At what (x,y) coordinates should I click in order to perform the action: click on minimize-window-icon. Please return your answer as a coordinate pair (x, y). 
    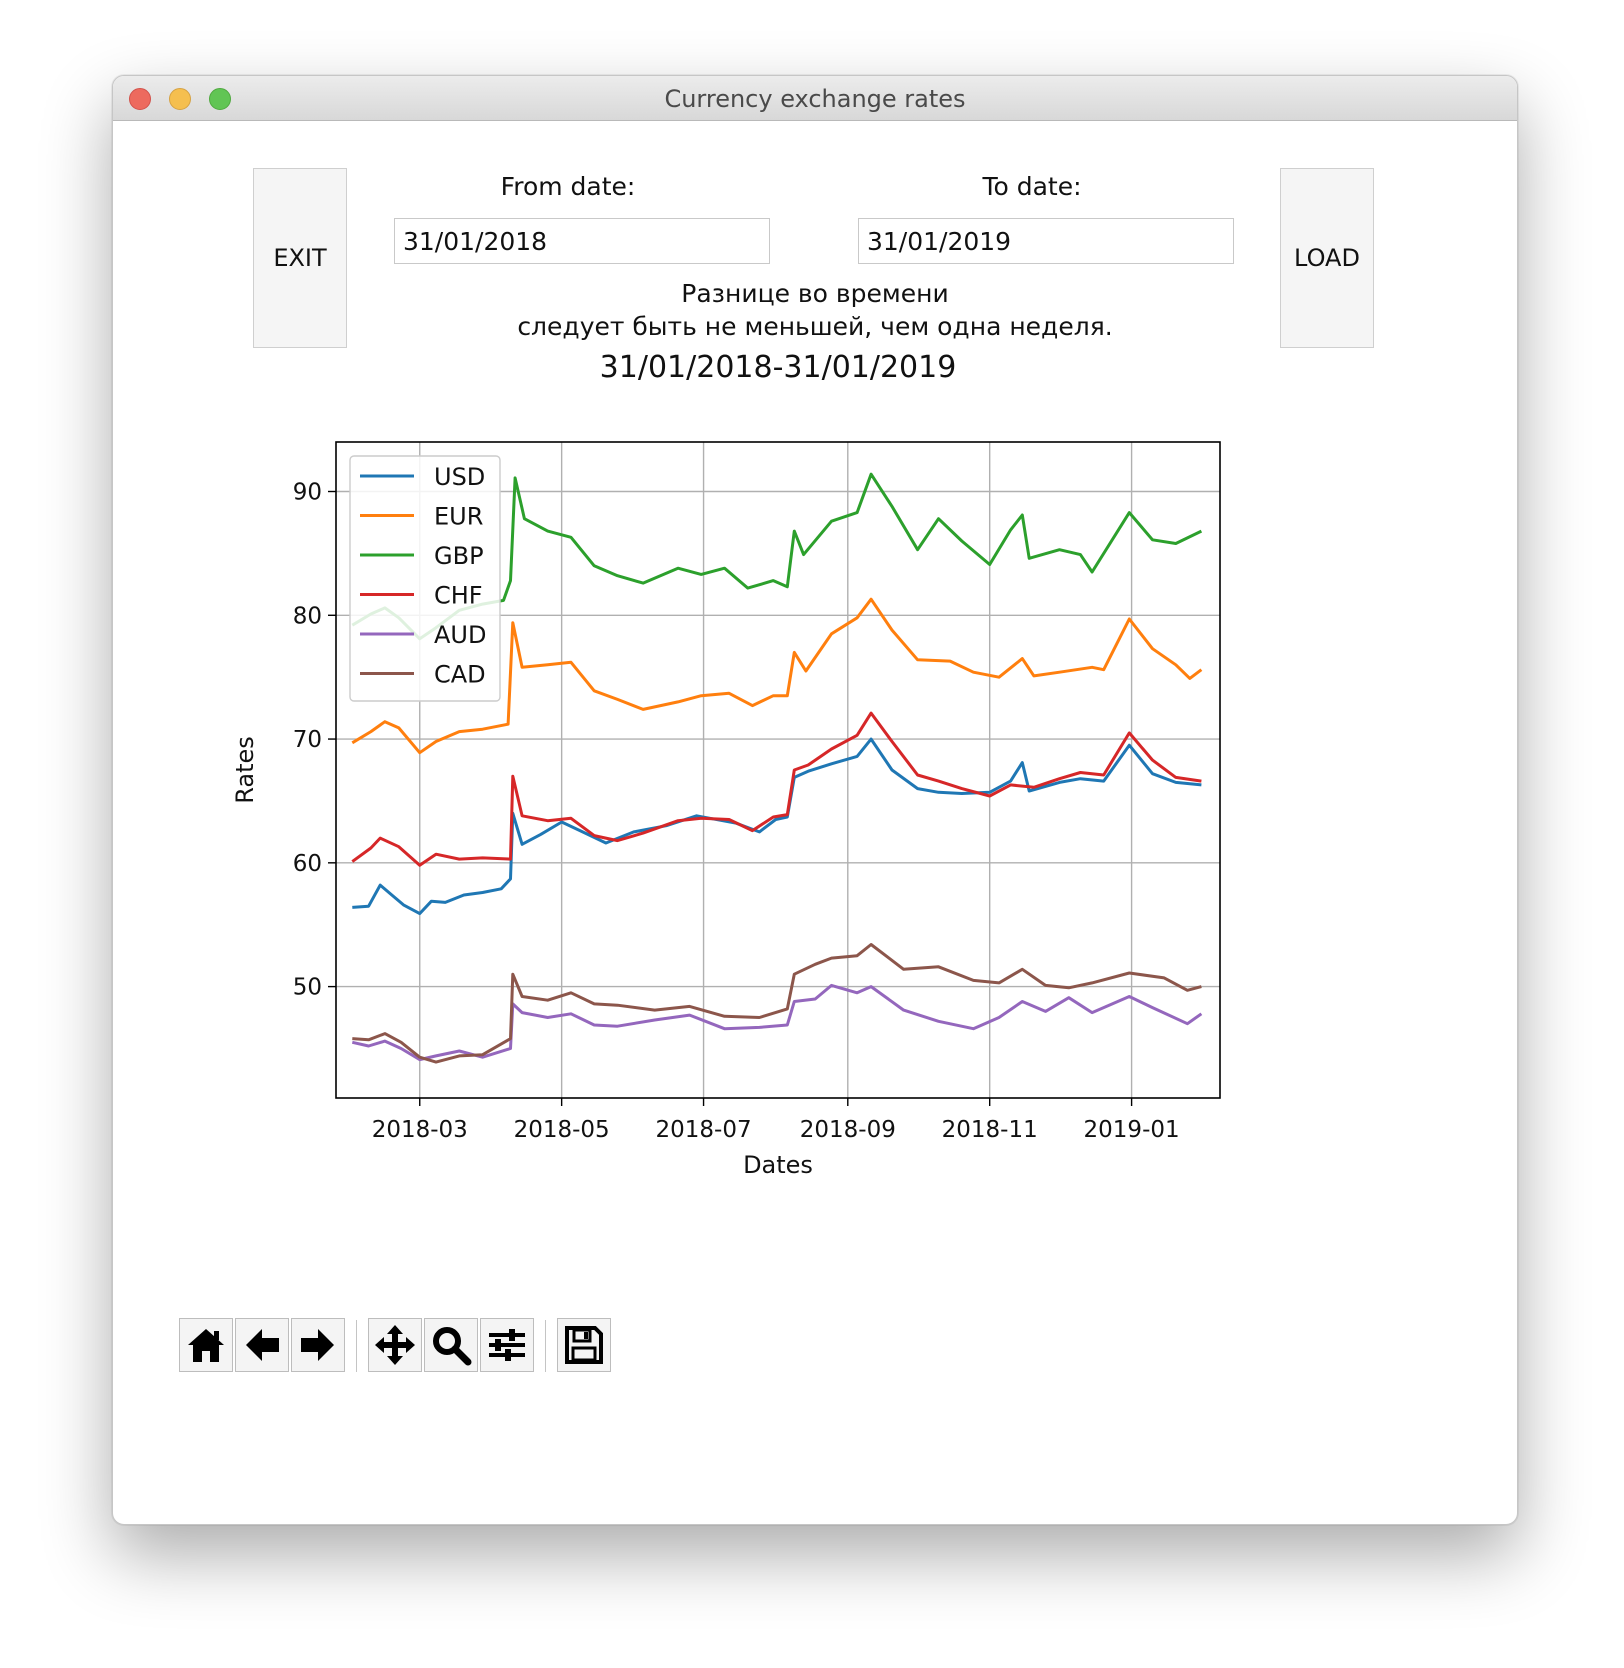
    Looking at the image, I should click on (180, 99).